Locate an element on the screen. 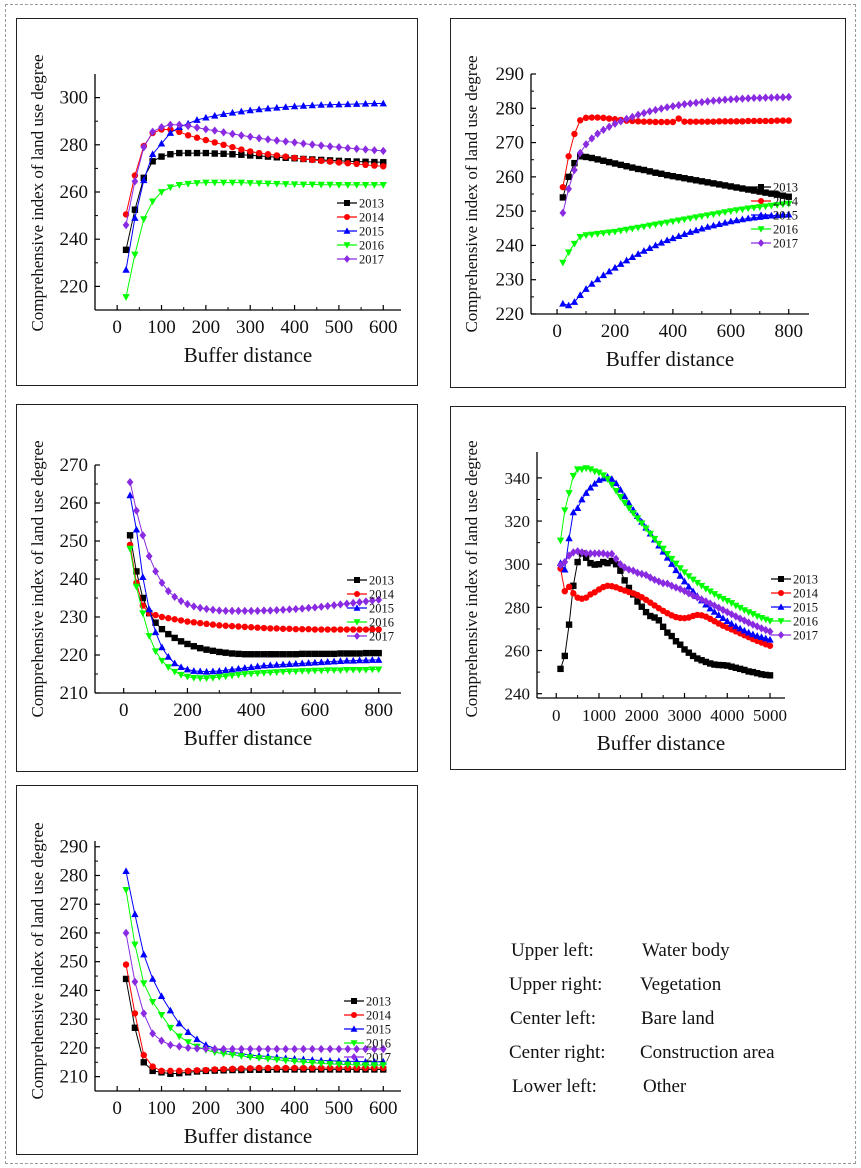 The image size is (861, 1168). y-tick-label: 280 is located at coordinates (74, 875).